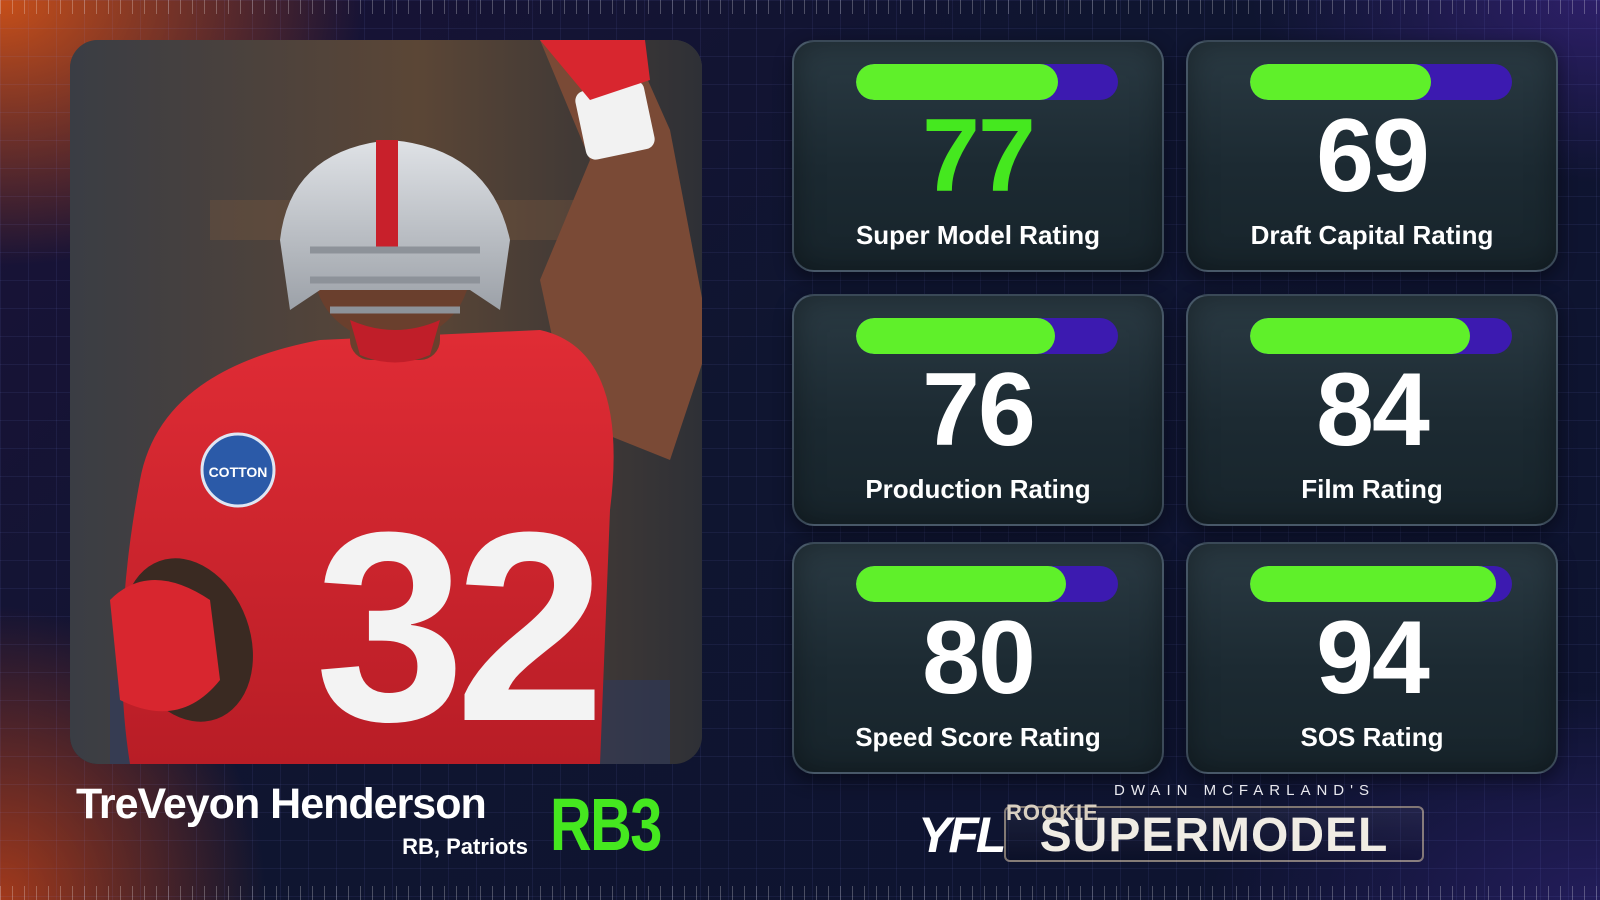 Image resolution: width=1600 pixels, height=900 pixels. Describe the element at coordinates (978, 235) in the screenshot. I see `rating-label: Super Model Rating` at that location.